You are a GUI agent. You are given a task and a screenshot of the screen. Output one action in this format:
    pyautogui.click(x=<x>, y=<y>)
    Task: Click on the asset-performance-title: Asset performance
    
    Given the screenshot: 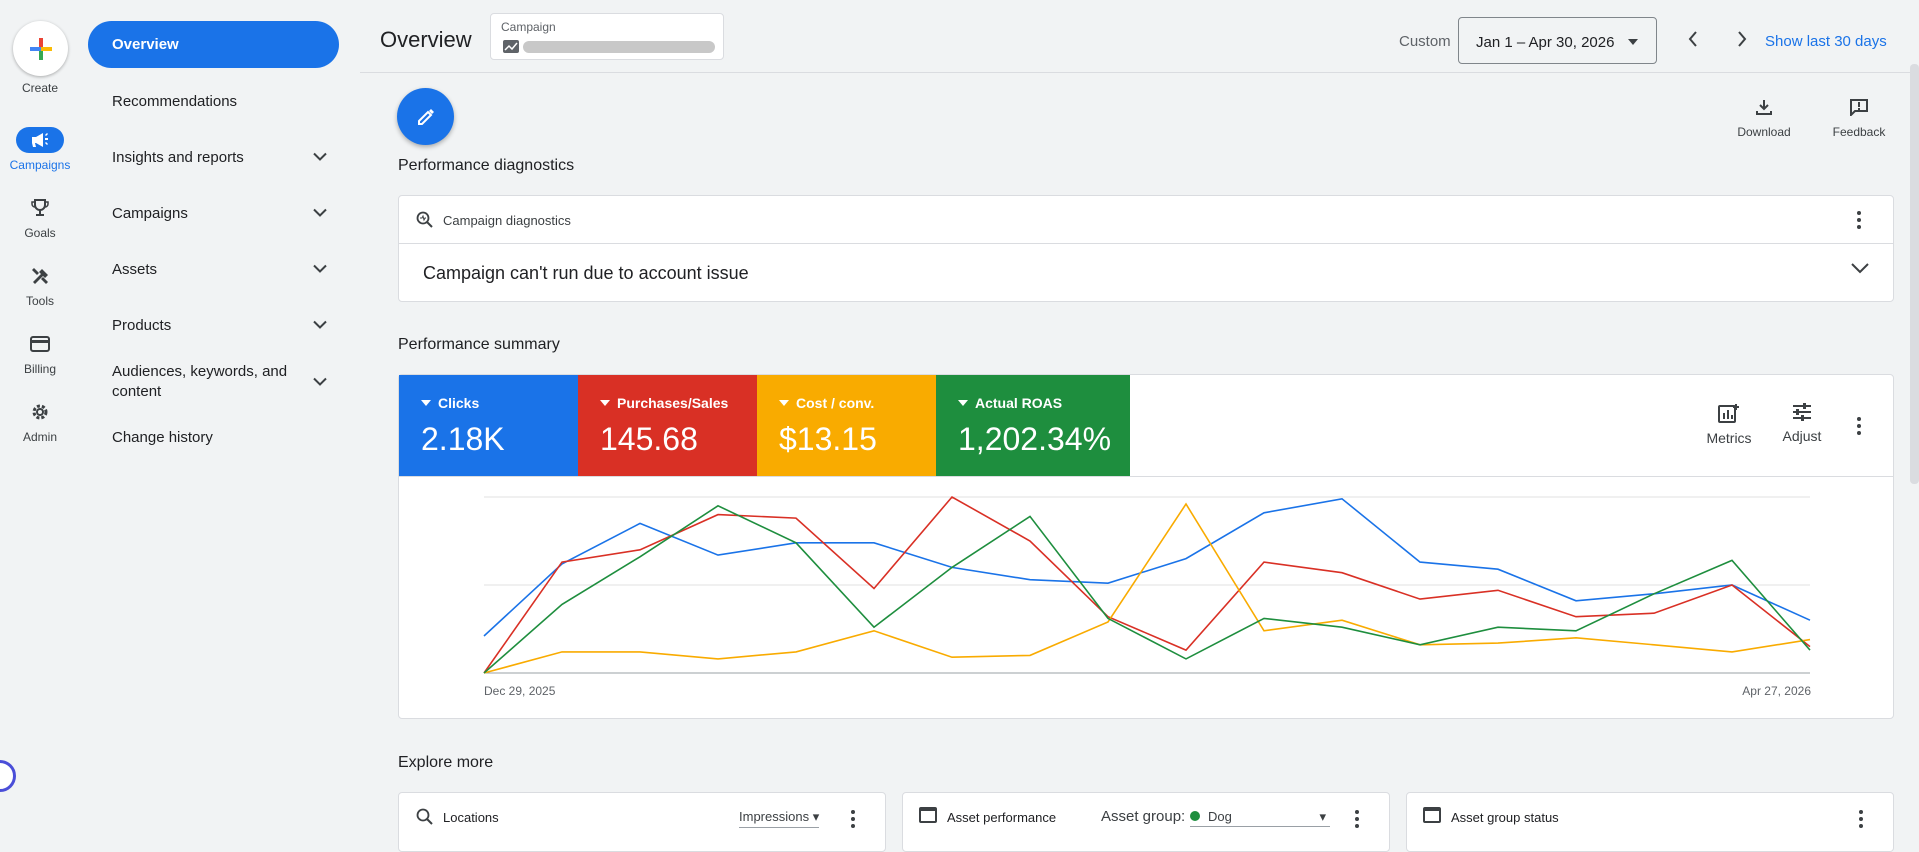 What is the action you would take?
    pyautogui.click(x=1002, y=817)
    